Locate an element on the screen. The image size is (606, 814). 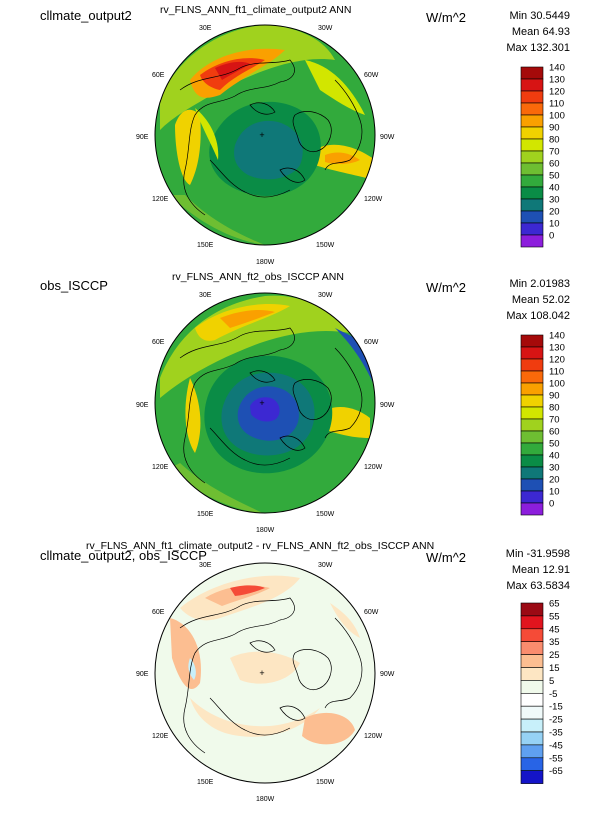
colorbar-tick-label: -5 is located at coordinates (553, 694).